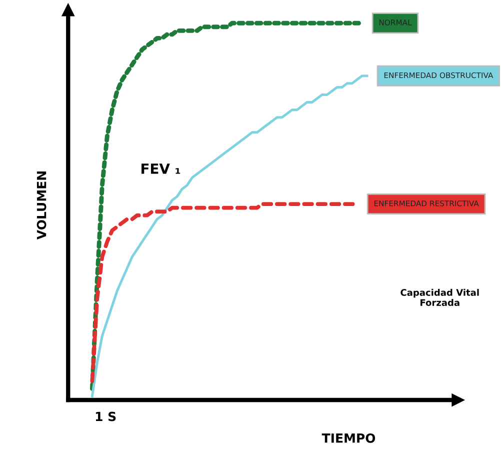 Image resolution: width=501 pixels, height=452 pixels. I want to click on y-axis-title: VOLUMEN, so click(41, 206).